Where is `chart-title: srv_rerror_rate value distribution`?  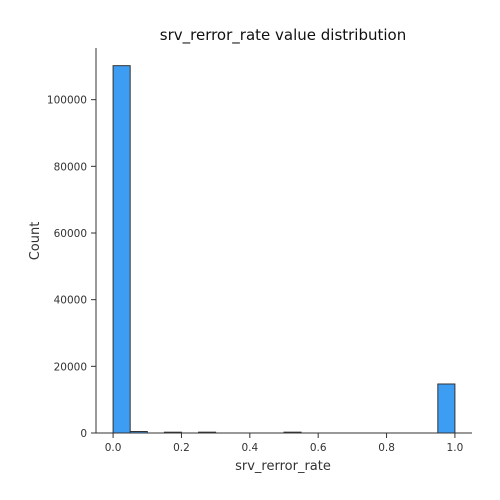 chart-title: srv_rerror_rate value distribution is located at coordinates (283, 35).